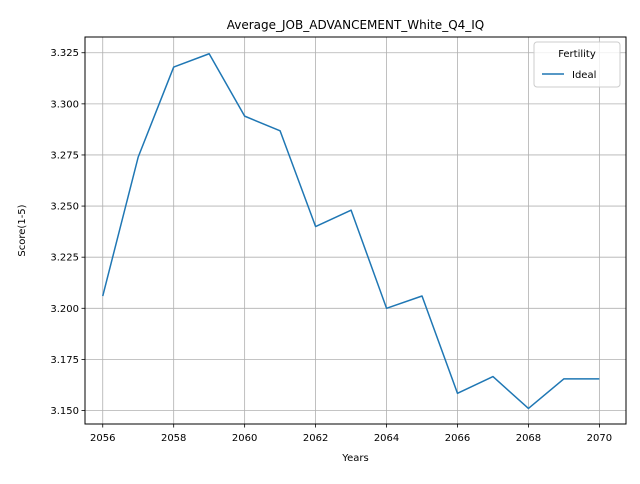  I want to click on x-tick-label: 2068, so click(528, 438).